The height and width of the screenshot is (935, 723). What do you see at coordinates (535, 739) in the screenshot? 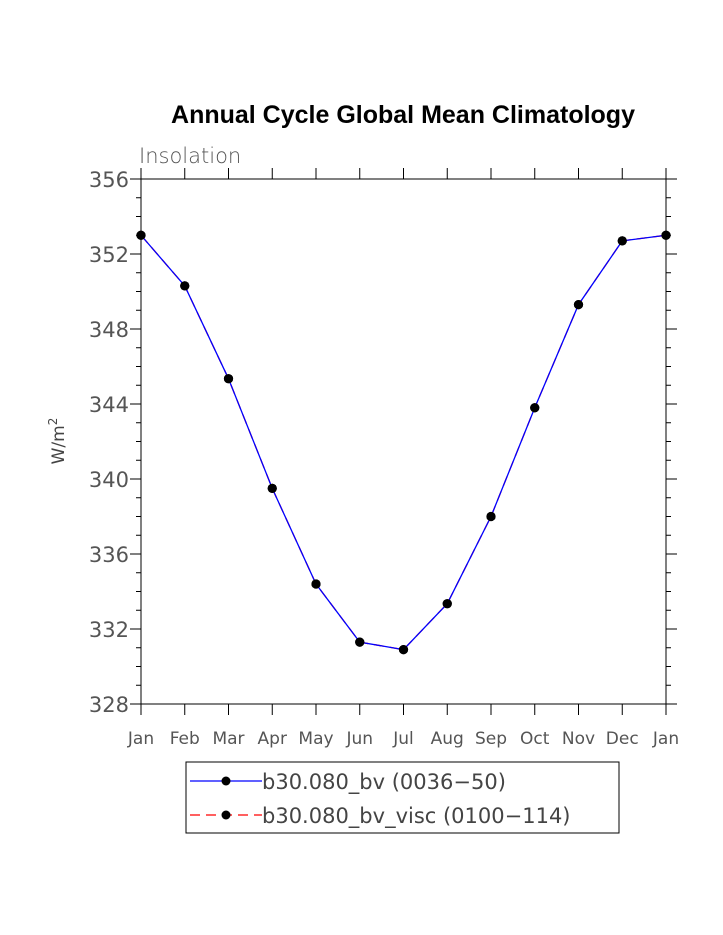
I see `x-tick-label: Oct` at bounding box center [535, 739].